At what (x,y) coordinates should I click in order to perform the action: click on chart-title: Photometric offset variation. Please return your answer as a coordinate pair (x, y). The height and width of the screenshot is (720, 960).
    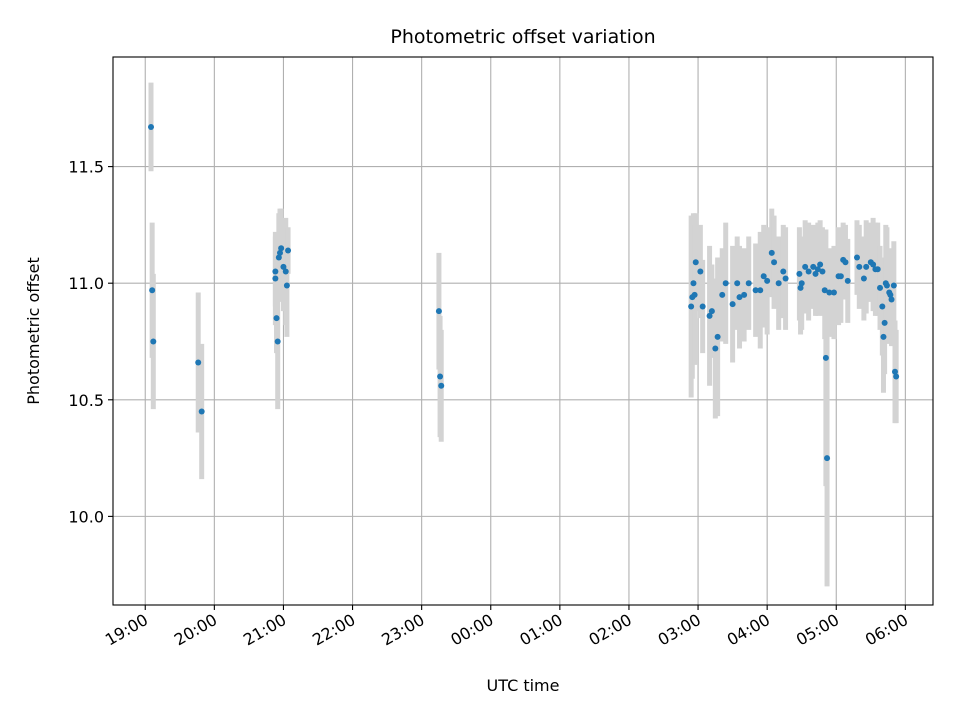
    Looking at the image, I should click on (522, 37).